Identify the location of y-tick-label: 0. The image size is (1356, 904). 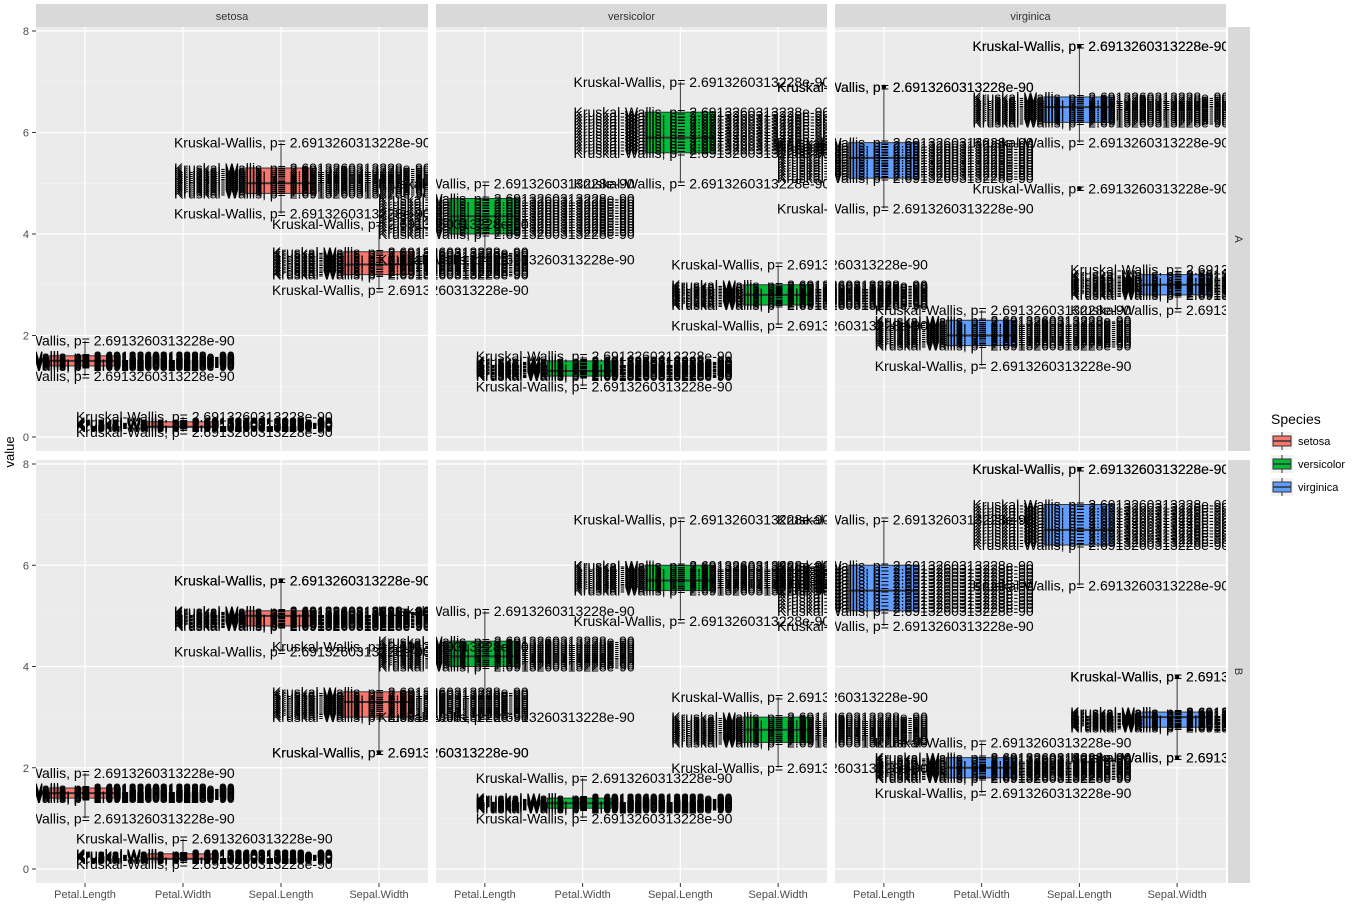
(26, 870).